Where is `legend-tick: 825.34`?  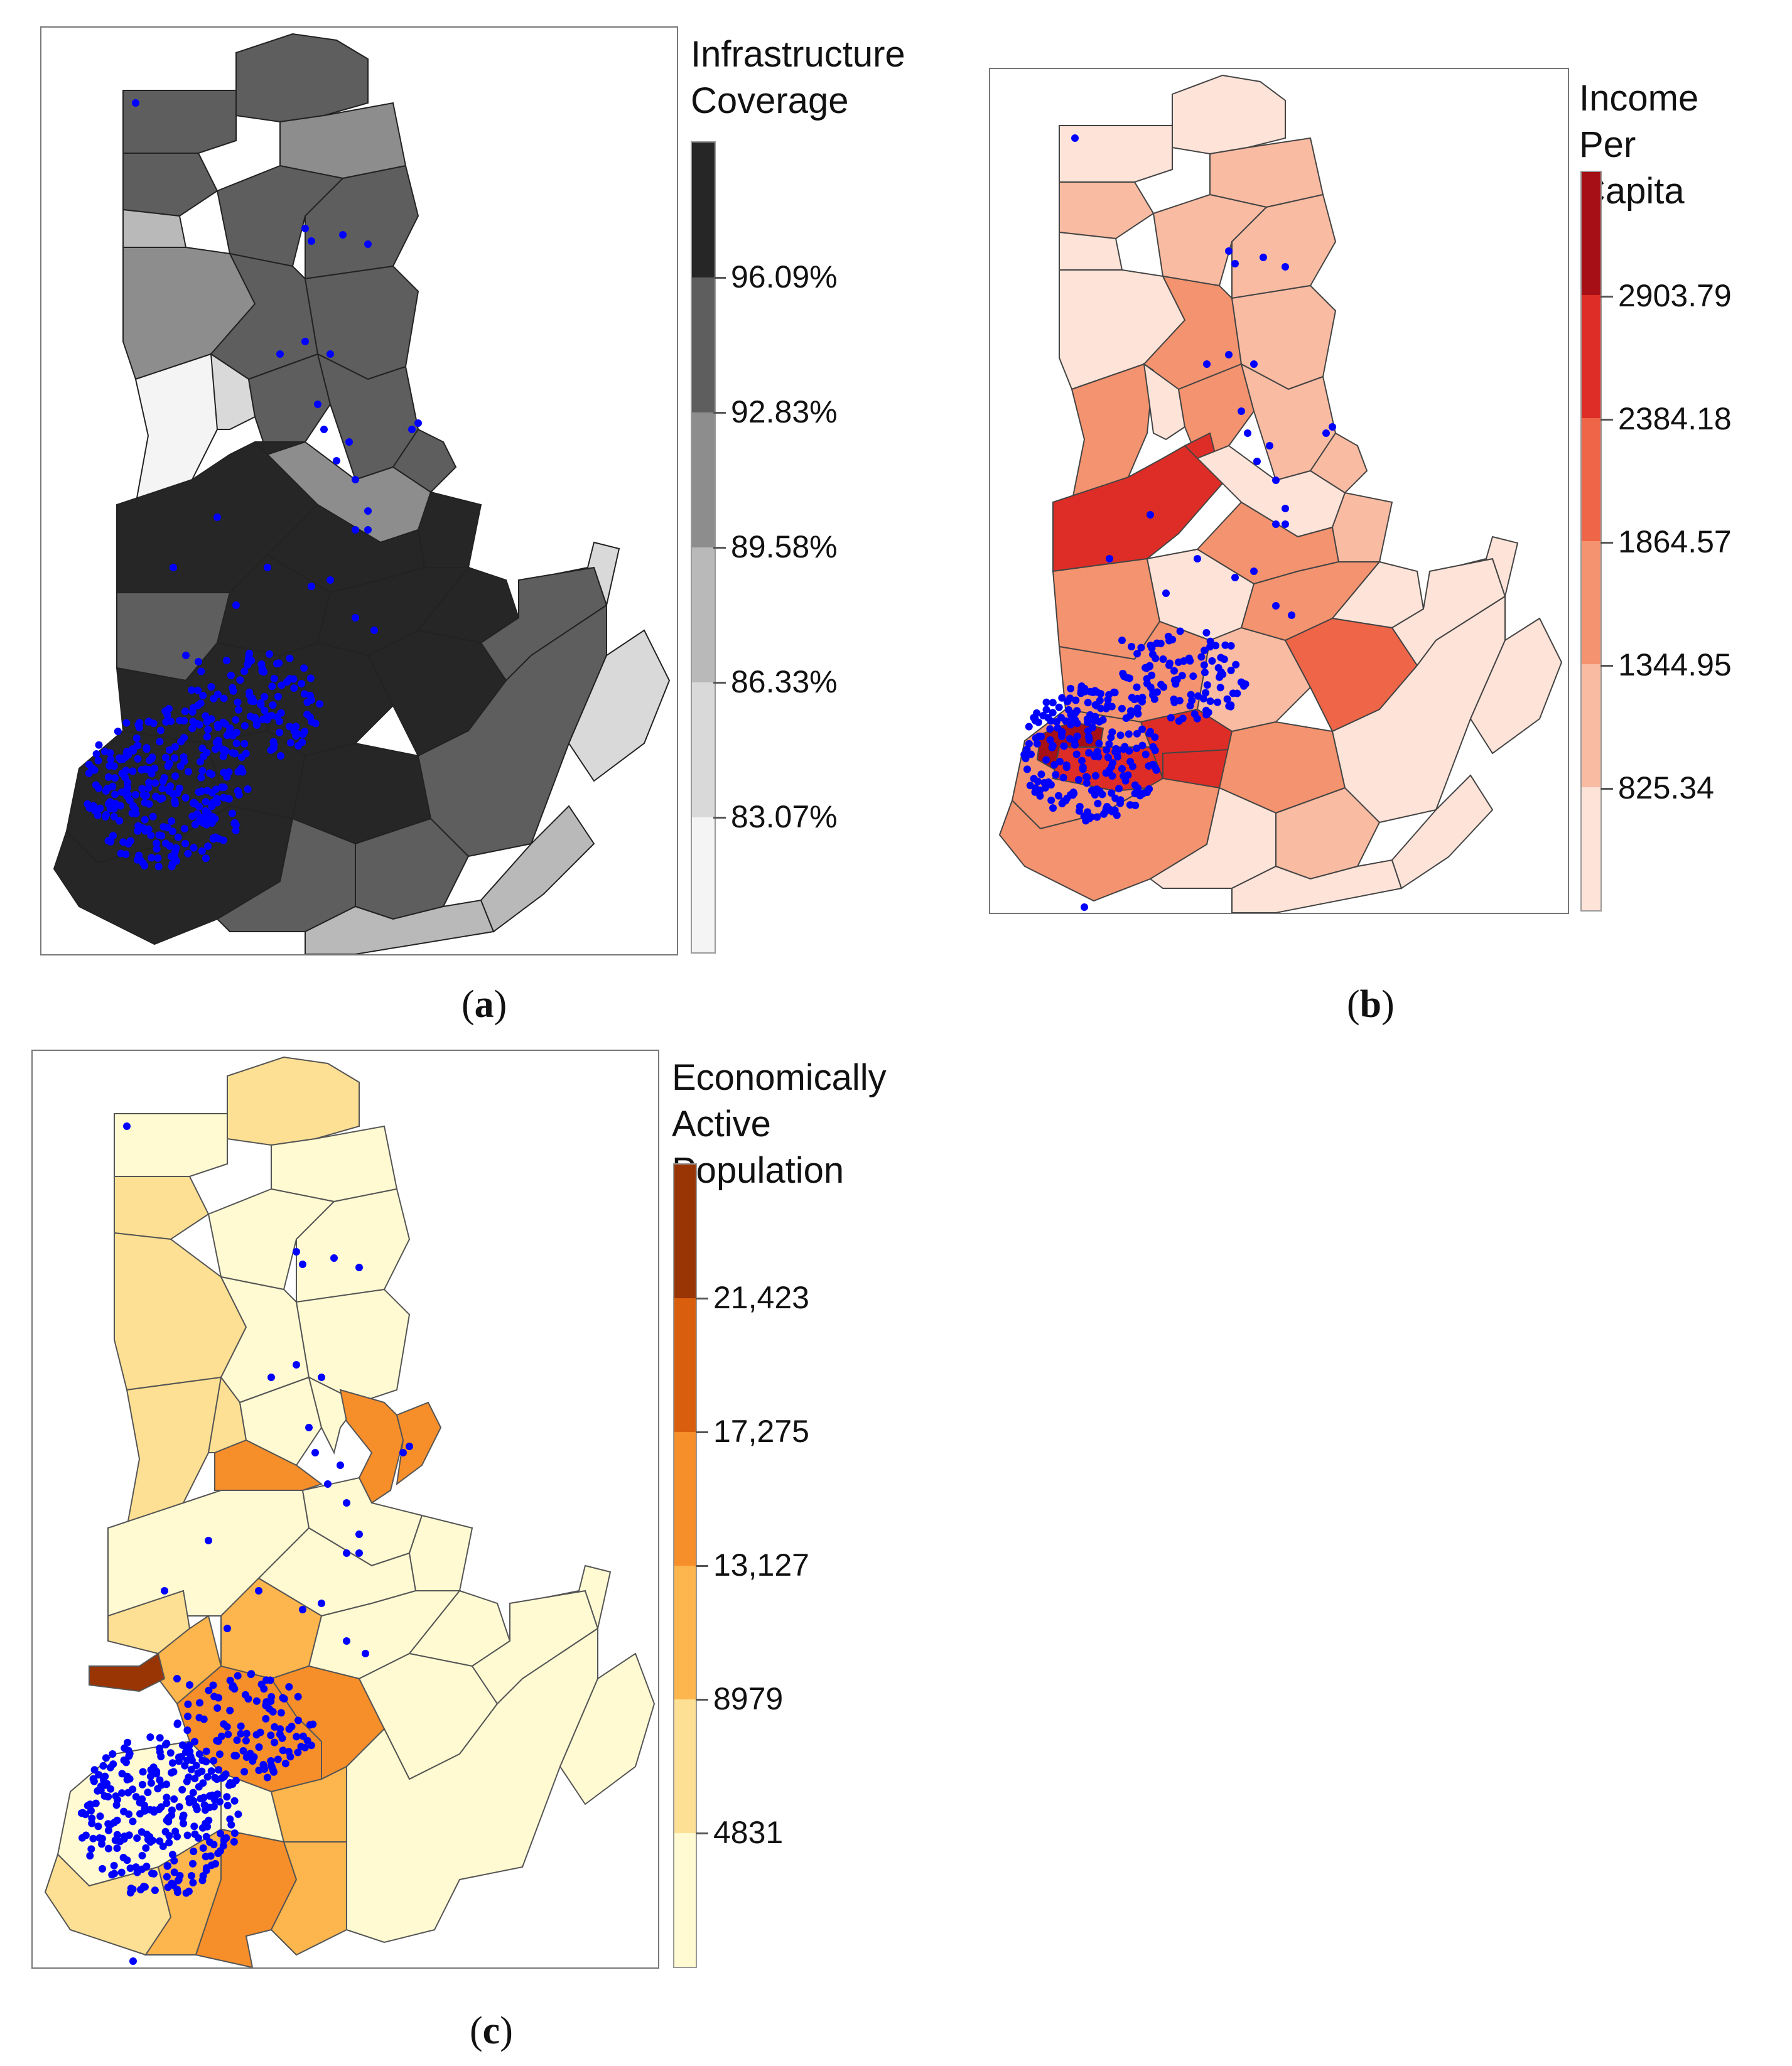
legend-tick: 825.34 is located at coordinates (1657, 787).